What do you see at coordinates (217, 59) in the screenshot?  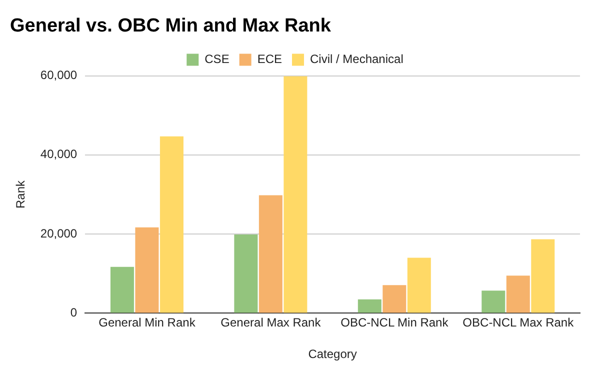 I see `legend-label: CSE` at bounding box center [217, 59].